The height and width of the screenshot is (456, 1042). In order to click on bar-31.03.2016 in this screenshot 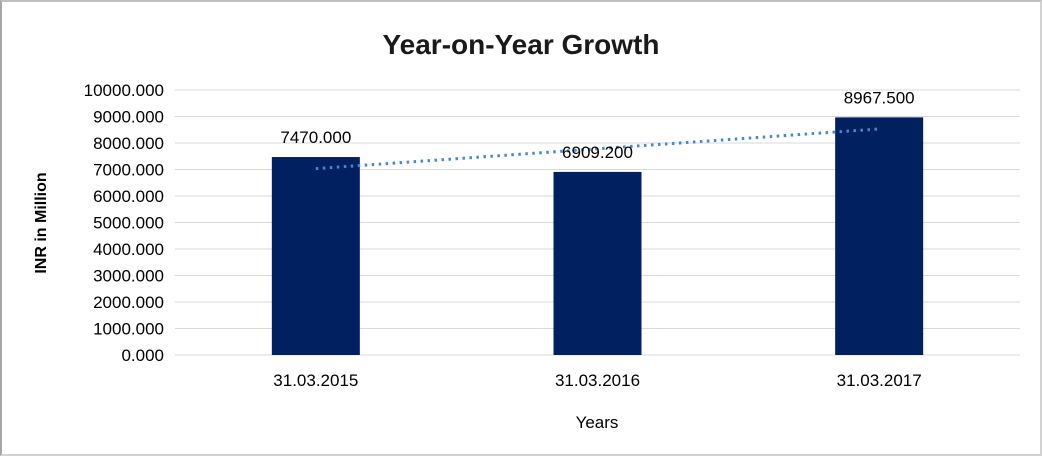, I will do `click(597, 263)`.